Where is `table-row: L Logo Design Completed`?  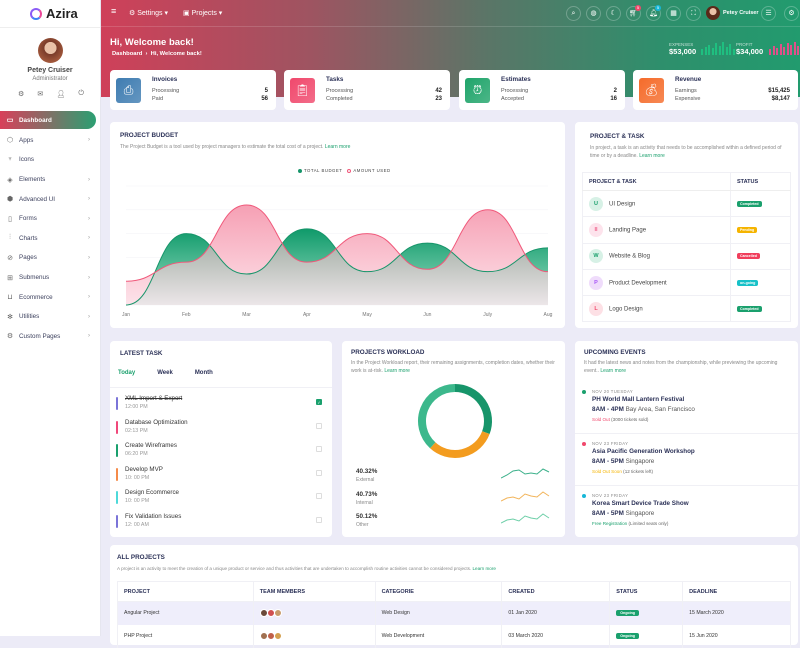
table-row: L Logo Design Completed is located at coordinates (686, 309).